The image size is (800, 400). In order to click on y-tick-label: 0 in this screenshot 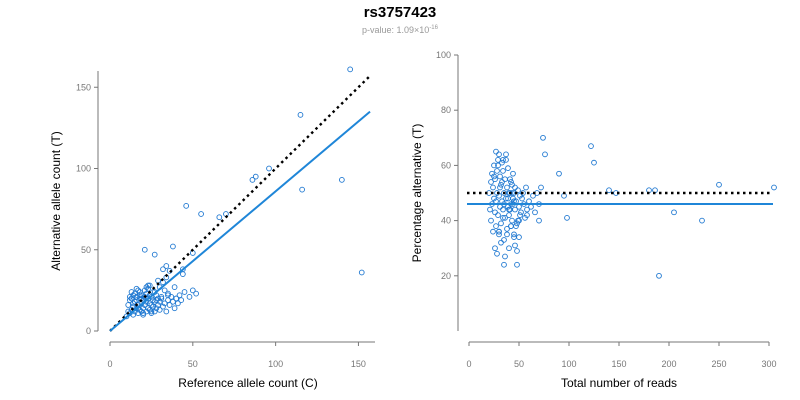, I will do `click(88, 331)`.